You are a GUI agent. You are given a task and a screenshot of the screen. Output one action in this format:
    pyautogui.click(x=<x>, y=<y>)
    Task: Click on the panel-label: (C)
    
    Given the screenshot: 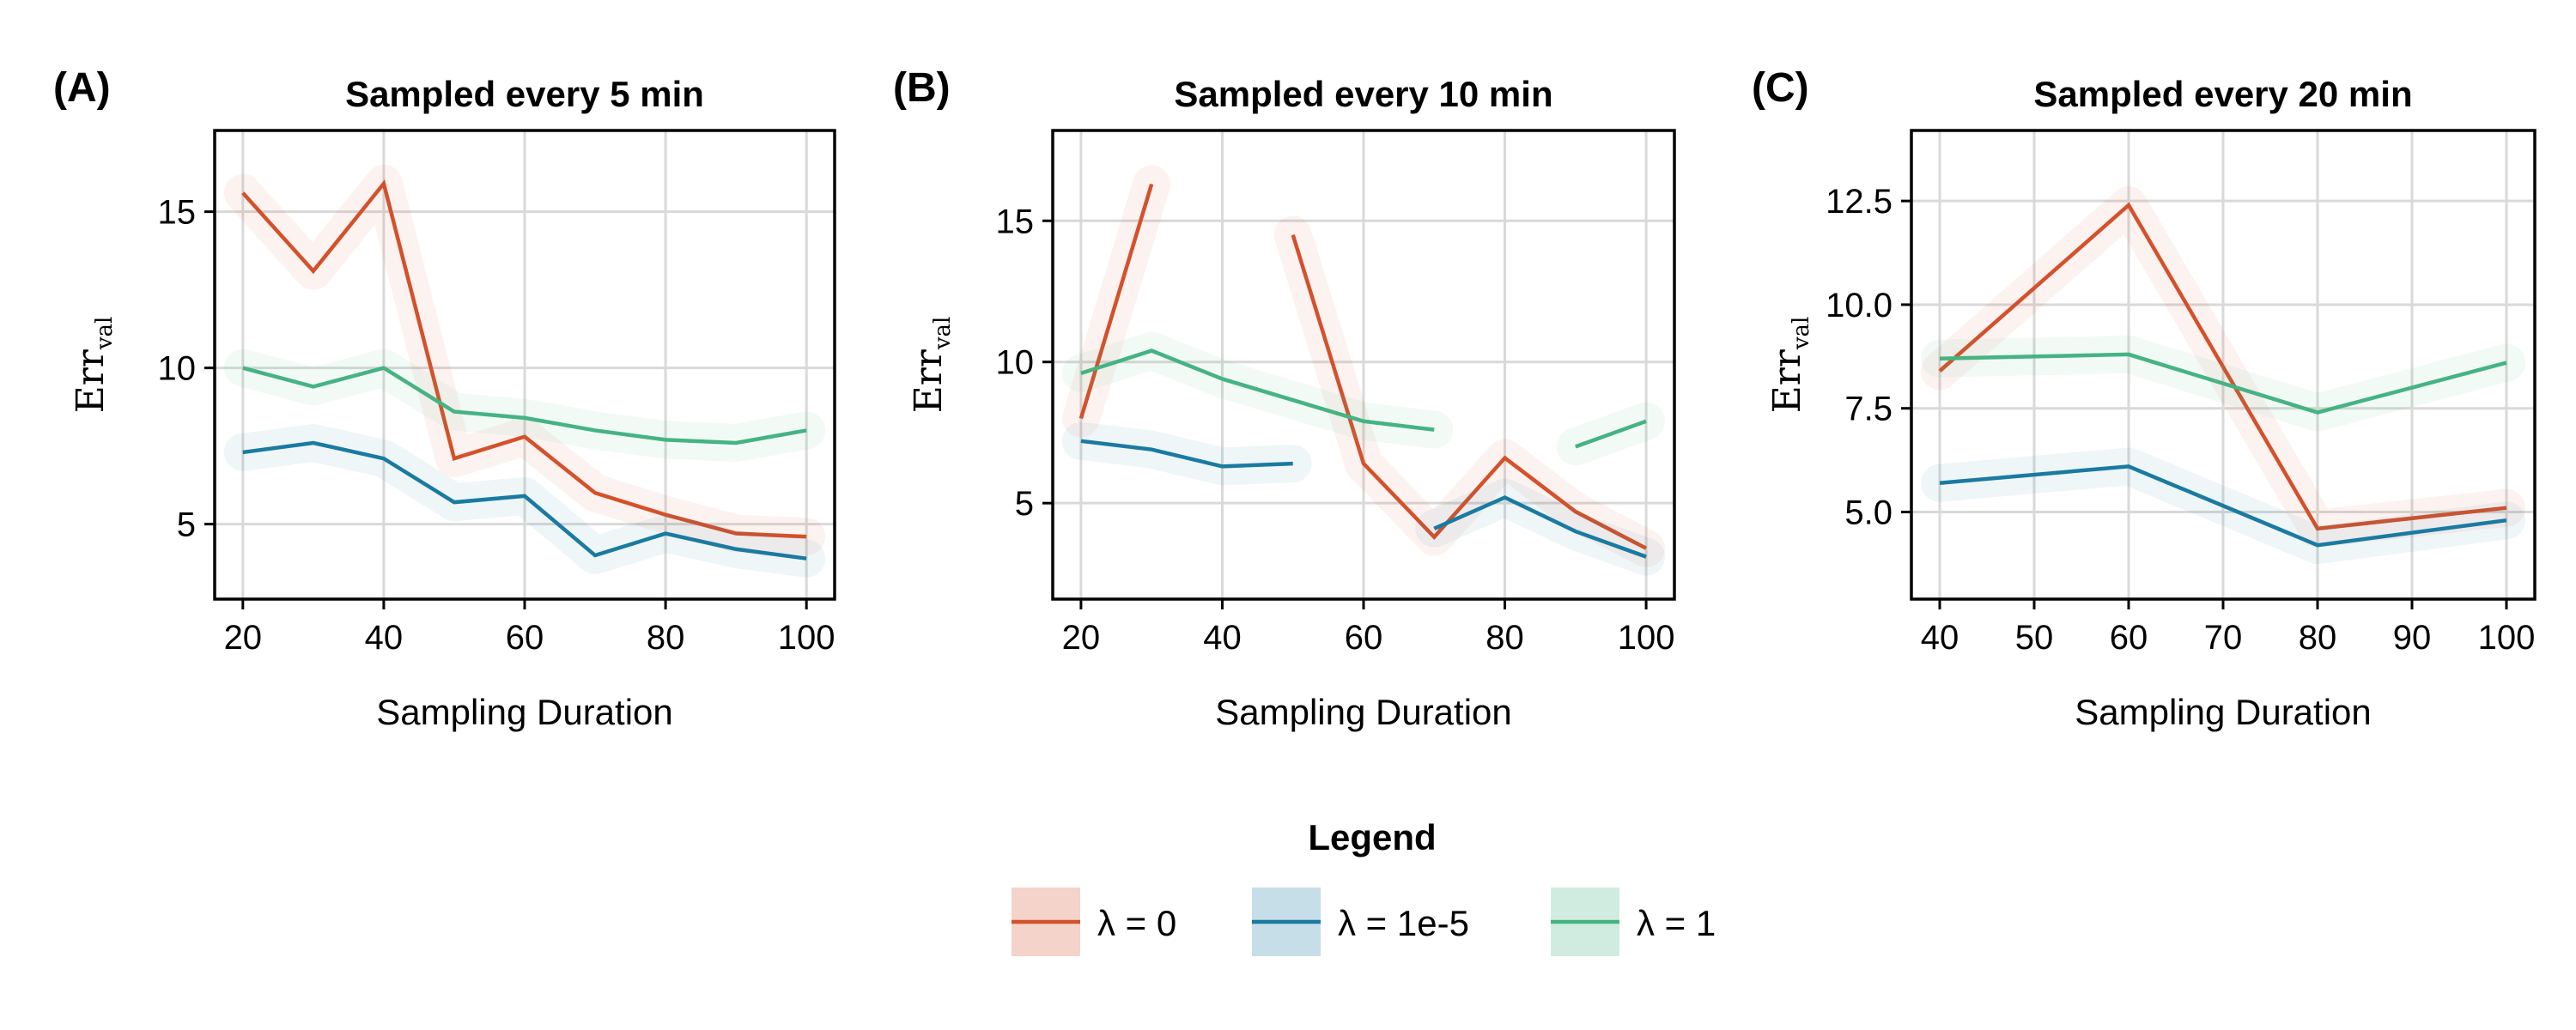 What is the action you would take?
    pyautogui.click(x=1780, y=88)
    